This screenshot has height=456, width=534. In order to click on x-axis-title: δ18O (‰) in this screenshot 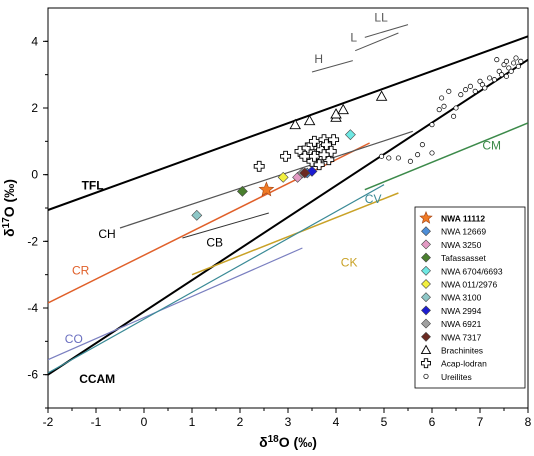, I will do `click(288, 442)`.